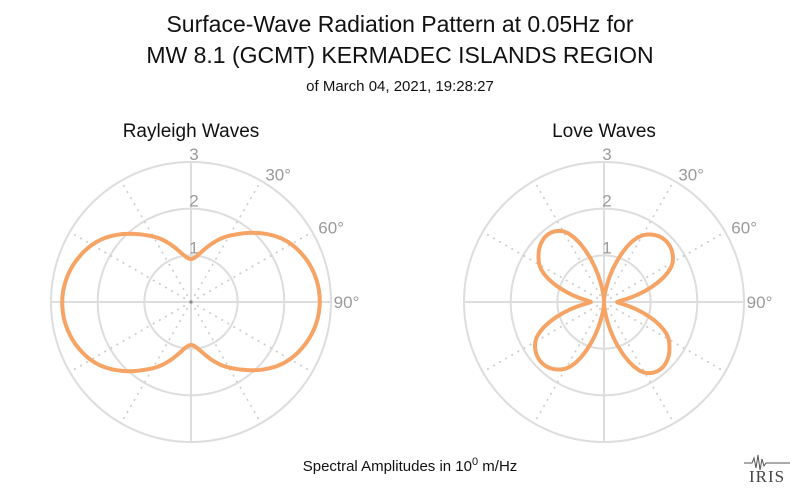 The height and width of the screenshot is (493, 800). I want to click on amplitude-units-suffix: m/Hz, so click(497, 466).